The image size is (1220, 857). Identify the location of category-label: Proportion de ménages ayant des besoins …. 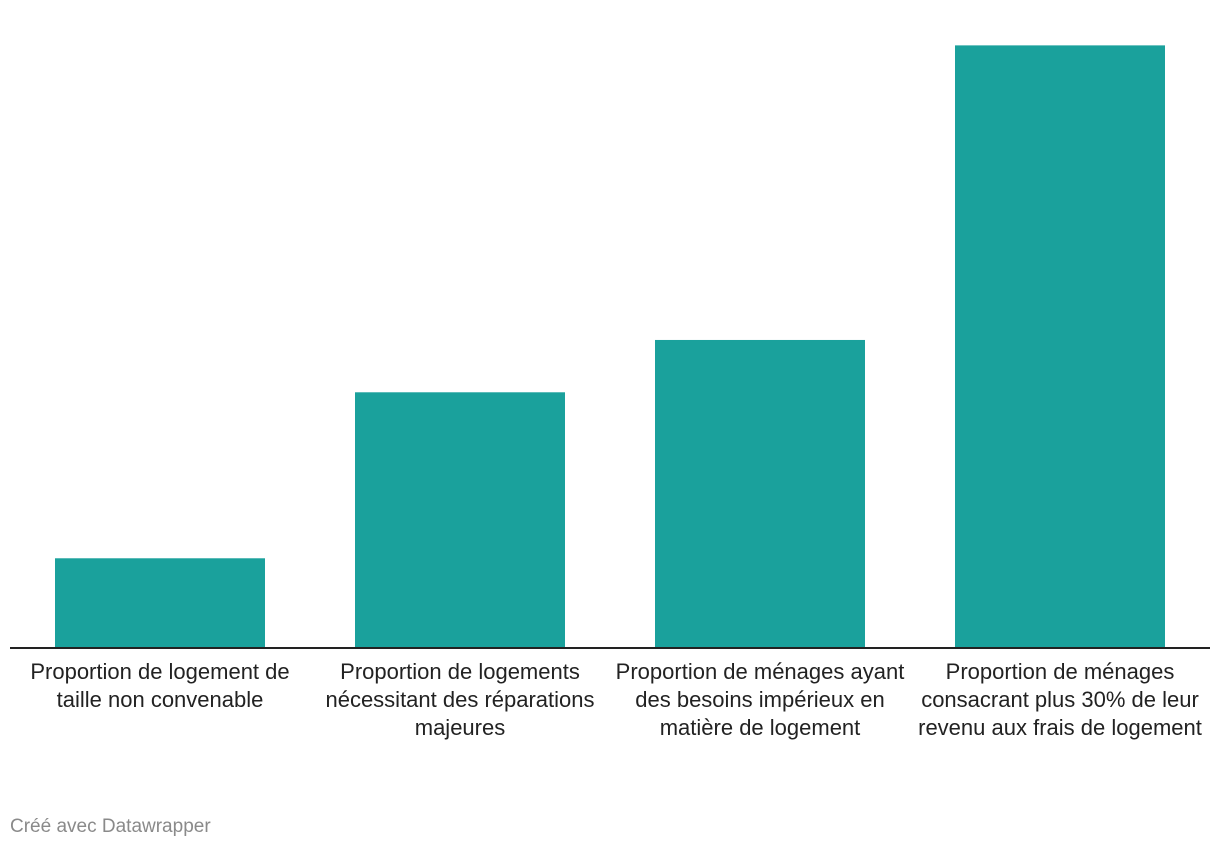
(760, 699).